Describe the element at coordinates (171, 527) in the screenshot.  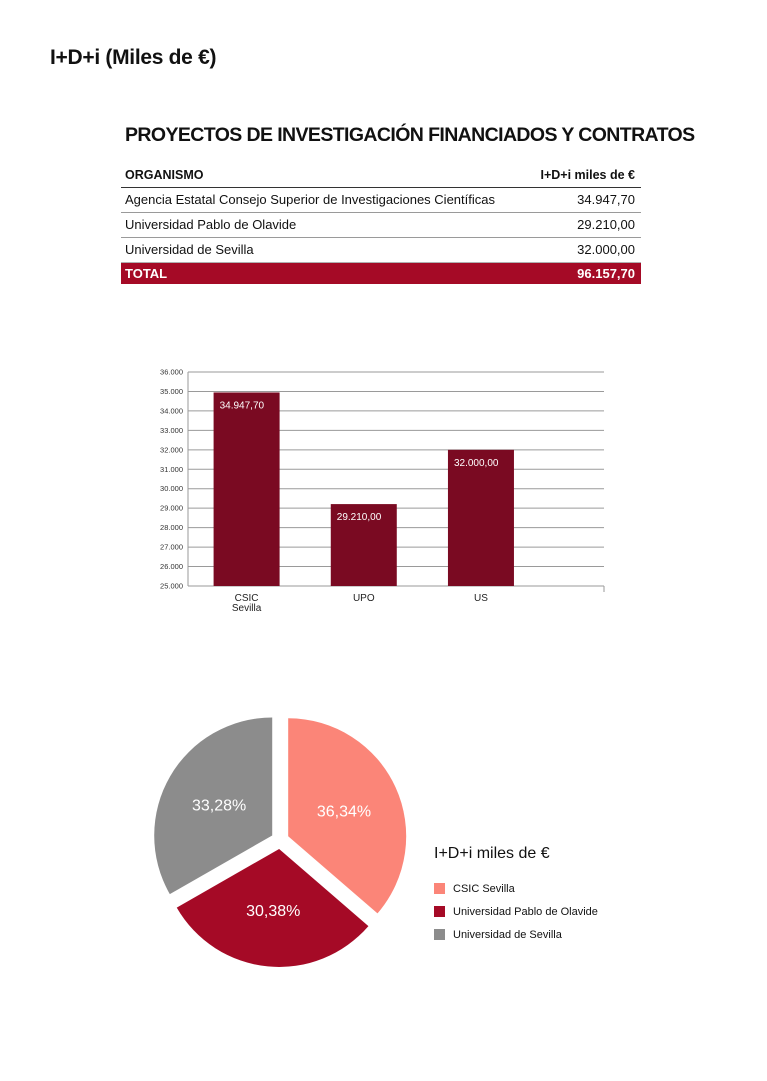
I see `y-tick-label: 28.000` at that location.